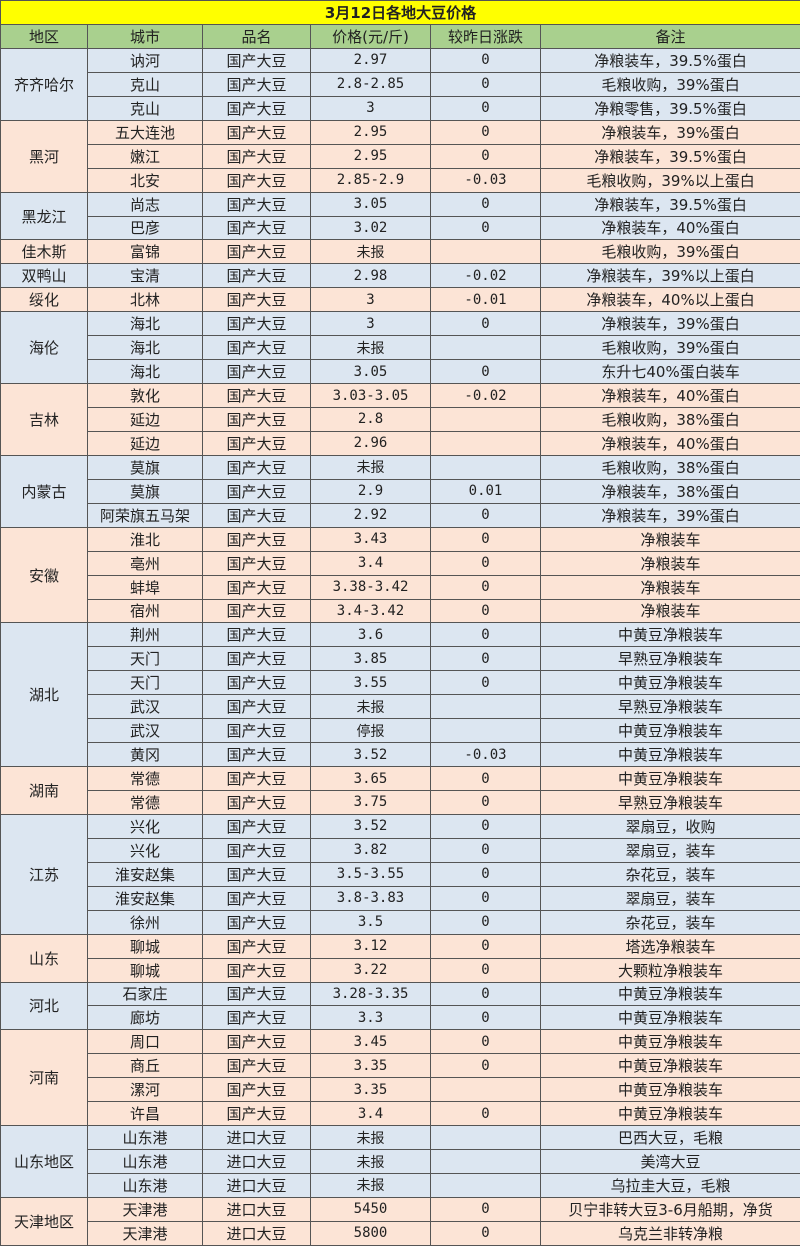 The width and height of the screenshot is (800, 1246). Describe the element at coordinates (44, 695) in the screenshot. I see `region-cell: 湖北` at that location.